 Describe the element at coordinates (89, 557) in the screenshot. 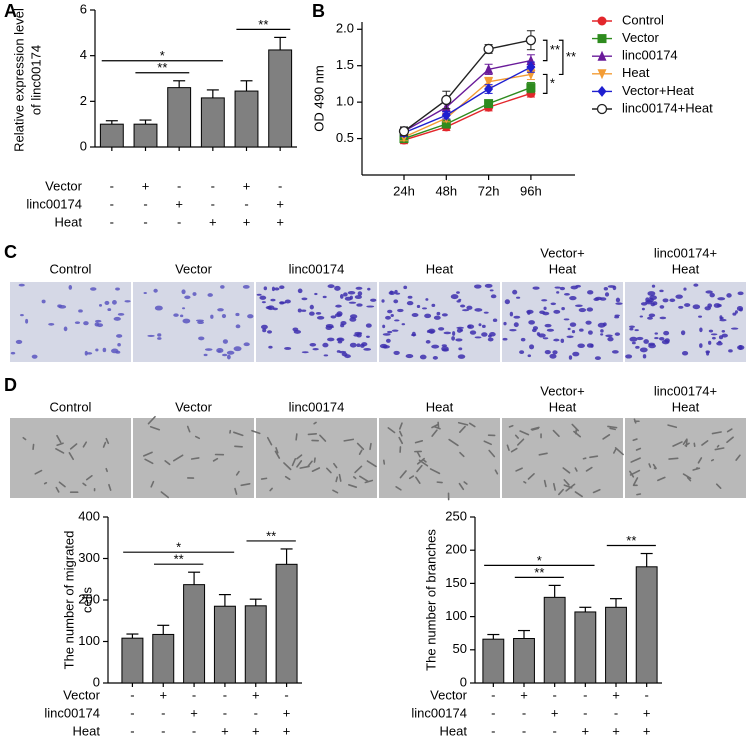

I see `y-tick-label: 300` at that location.